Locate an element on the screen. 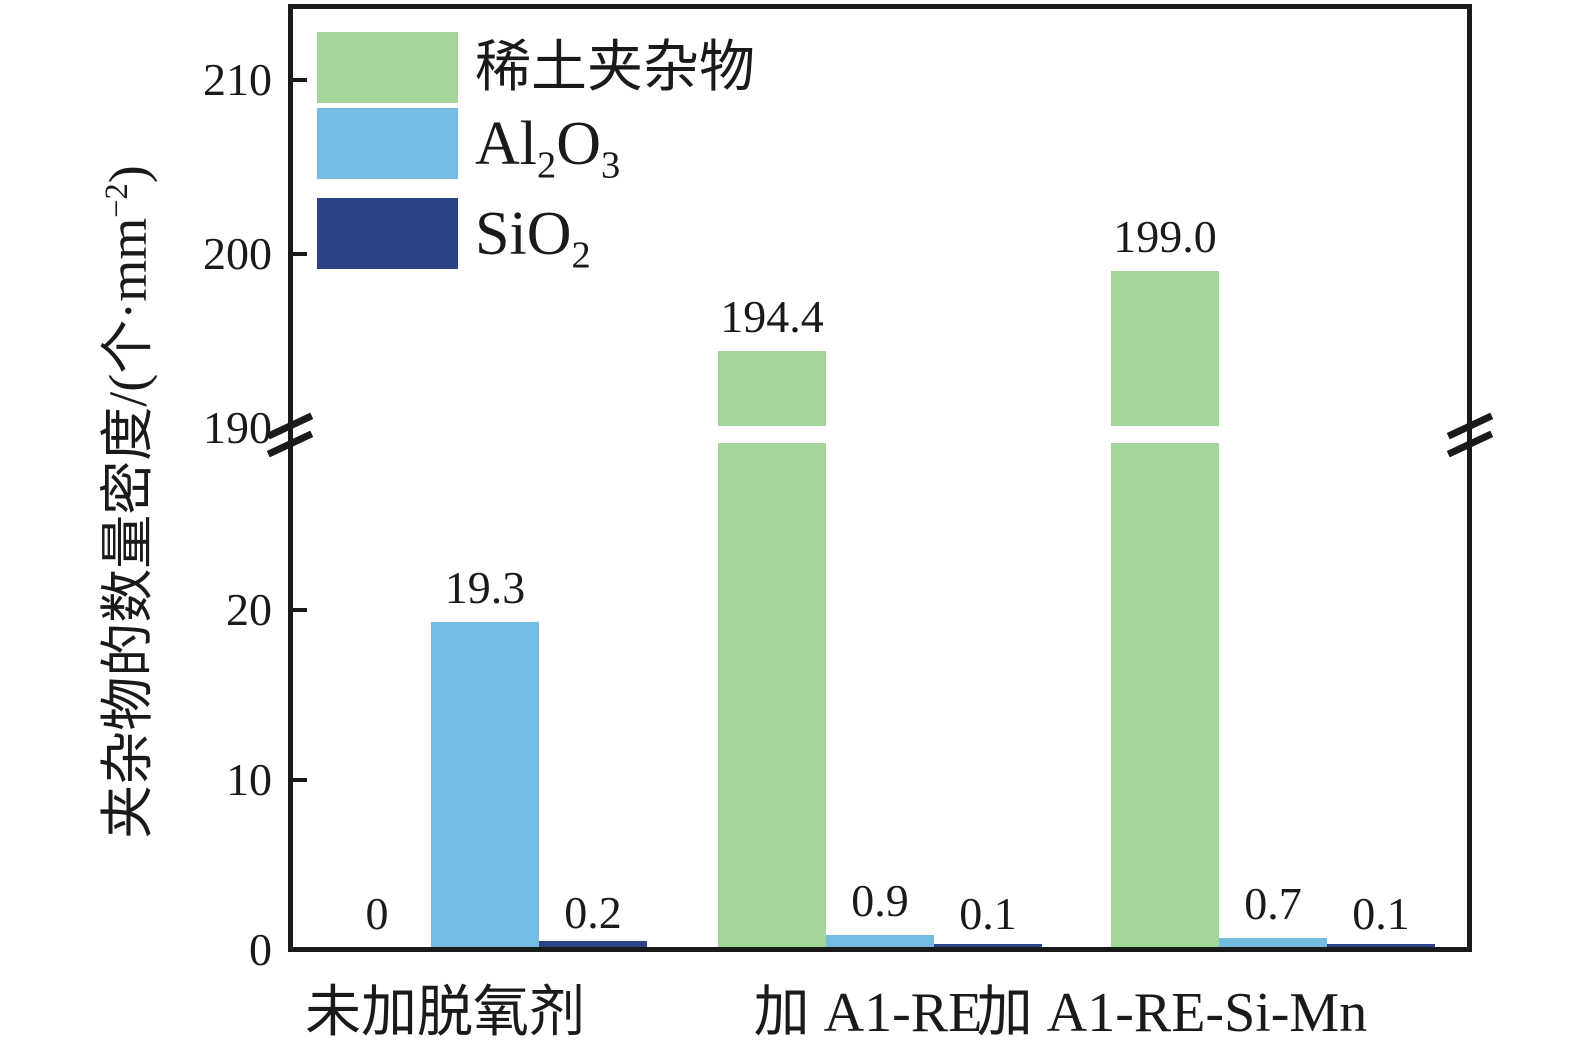 The image size is (1575, 1057). legend-label: SiO2 is located at coordinates (533, 237).